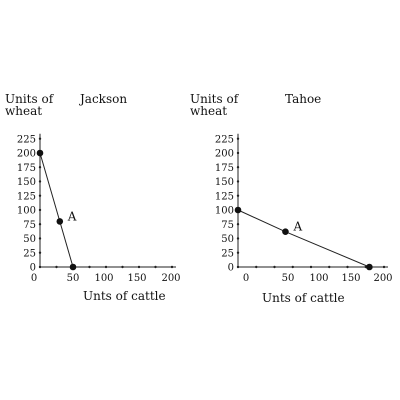  Describe the element at coordinates (224, 196) in the screenshot. I see `tahoe-y-tick-label: 125` at that location.